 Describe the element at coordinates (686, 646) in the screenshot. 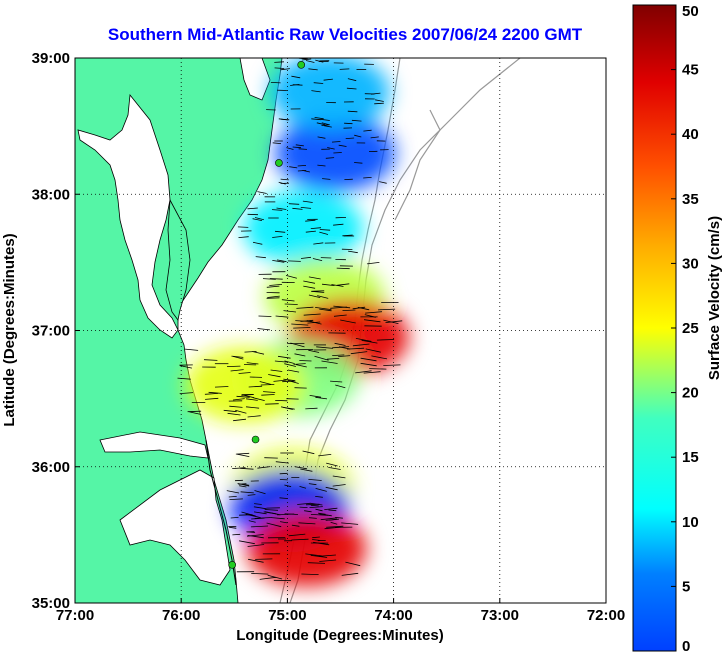

I see `colorbar-tick-label: 0` at that location.